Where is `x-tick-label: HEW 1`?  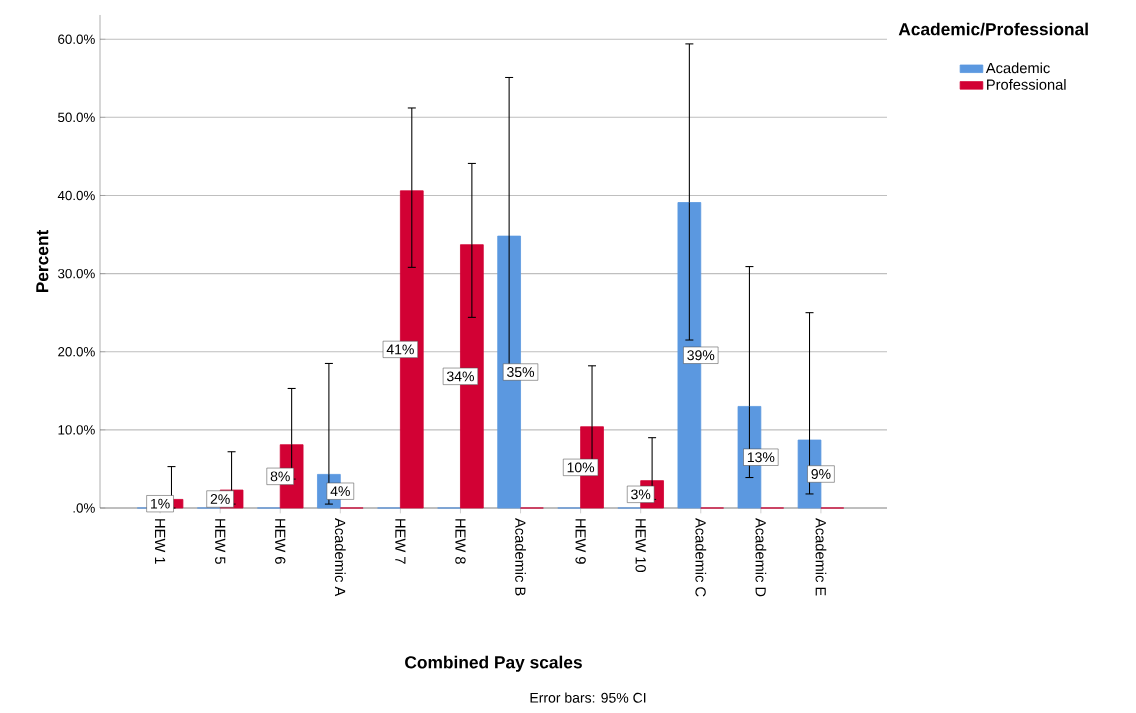
x-tick-label: HEW 1 is located at coordinates (160, 541).